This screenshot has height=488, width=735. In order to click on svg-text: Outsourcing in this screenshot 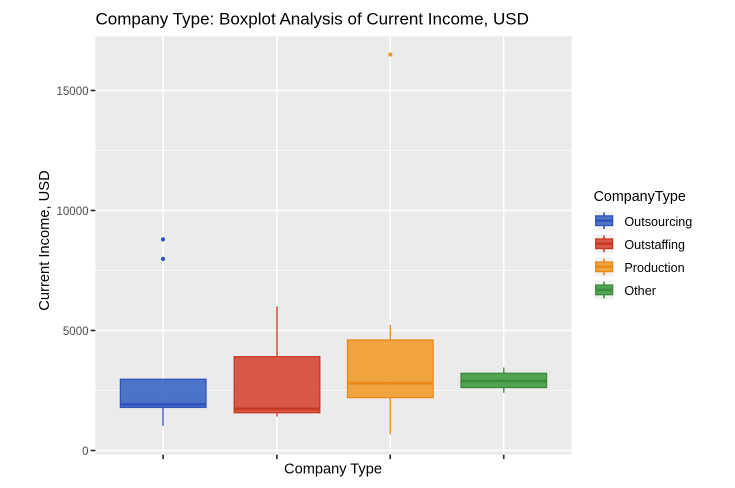, I will do `click(658, 222)`.